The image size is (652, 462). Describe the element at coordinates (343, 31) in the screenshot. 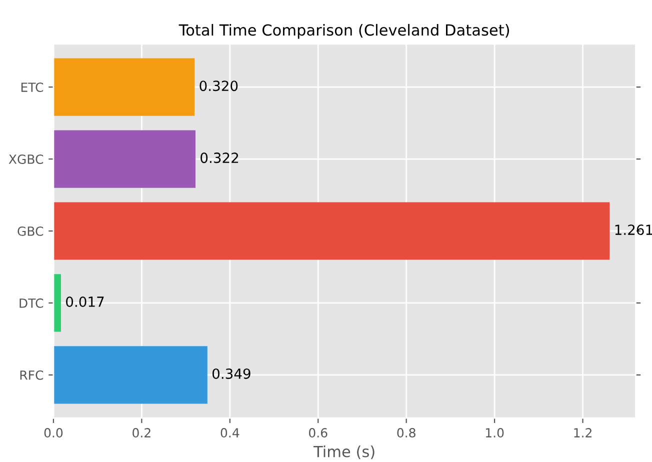

I see `chart-title: Total Time Comparison (Cleveland Dataset)` at that location.